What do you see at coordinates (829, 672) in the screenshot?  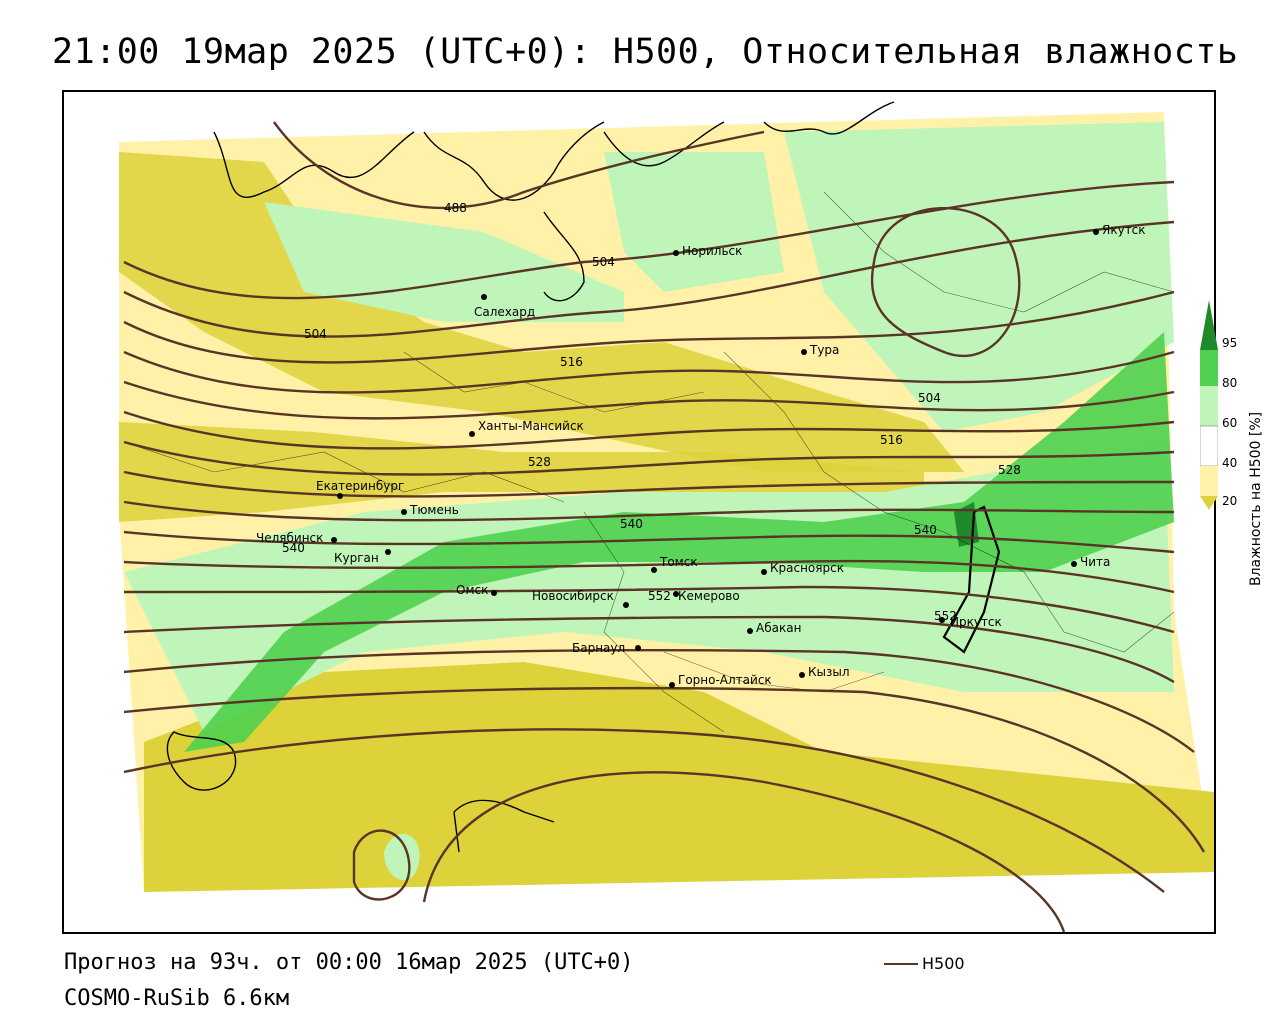 I see `city-label: Кызыл` at bounding box center [829, 672].